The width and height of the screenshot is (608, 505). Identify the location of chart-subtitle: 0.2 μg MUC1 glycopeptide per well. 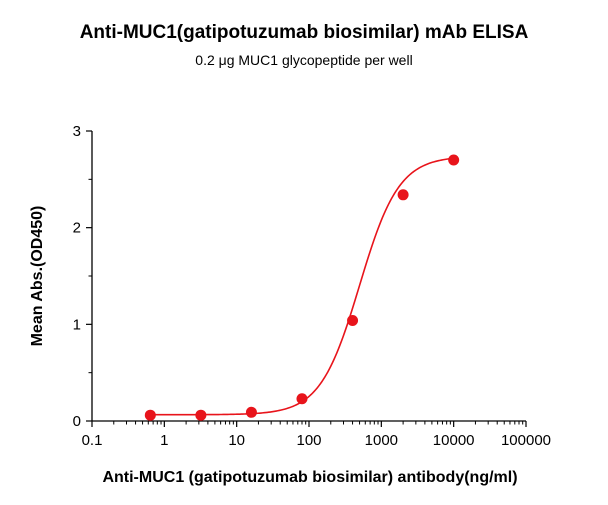
(304, 60).